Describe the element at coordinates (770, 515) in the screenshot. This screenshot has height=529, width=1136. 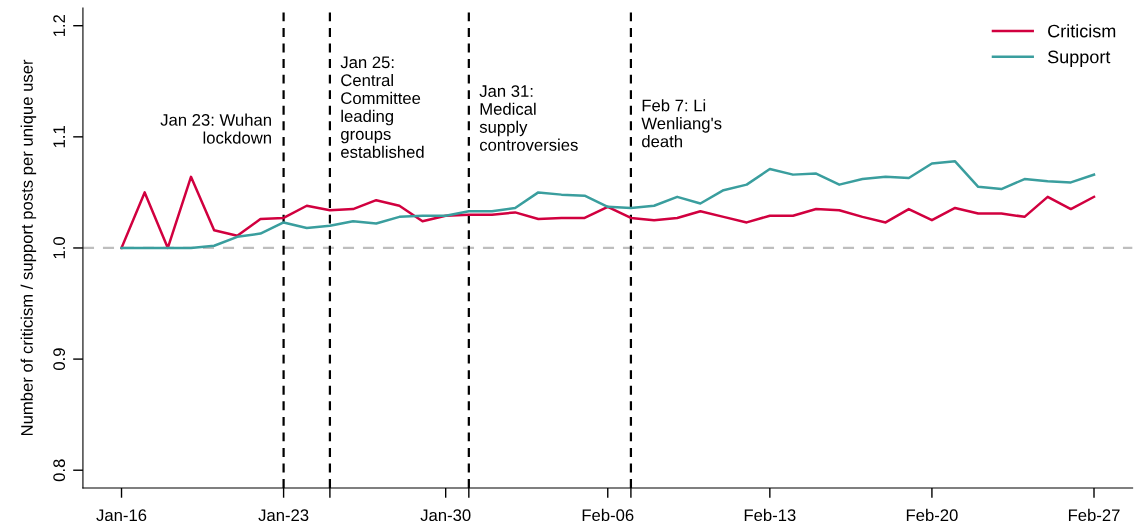
I see `x-tick-label: Feb-13` at that location.